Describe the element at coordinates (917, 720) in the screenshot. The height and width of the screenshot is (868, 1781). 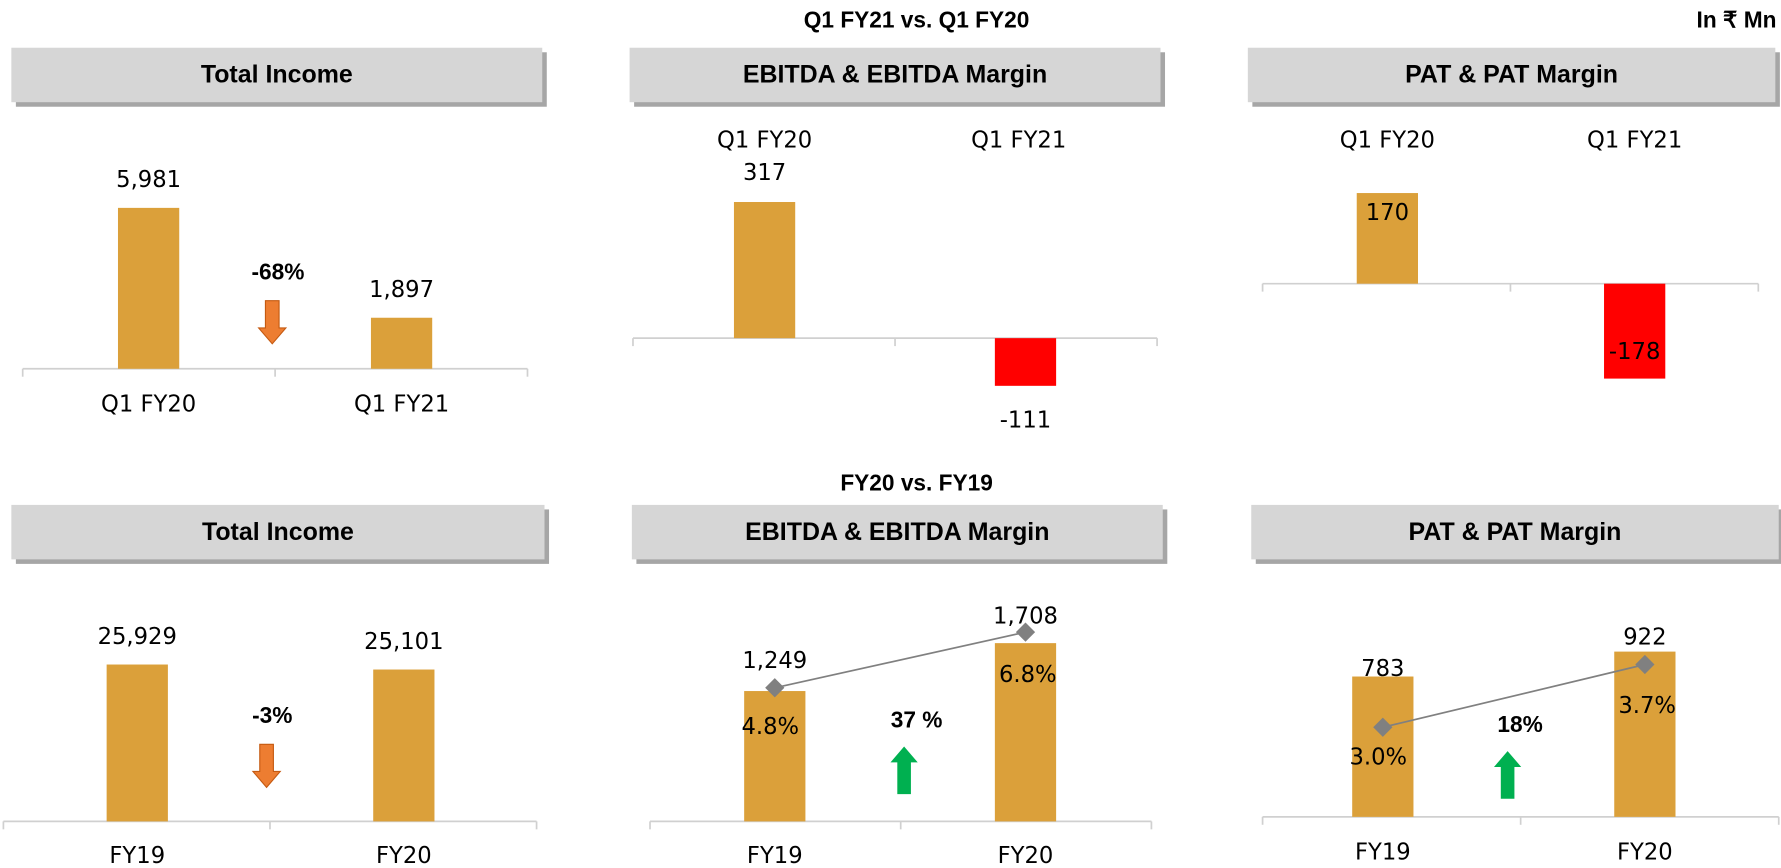
I see `change-label: 37 %` at that location.